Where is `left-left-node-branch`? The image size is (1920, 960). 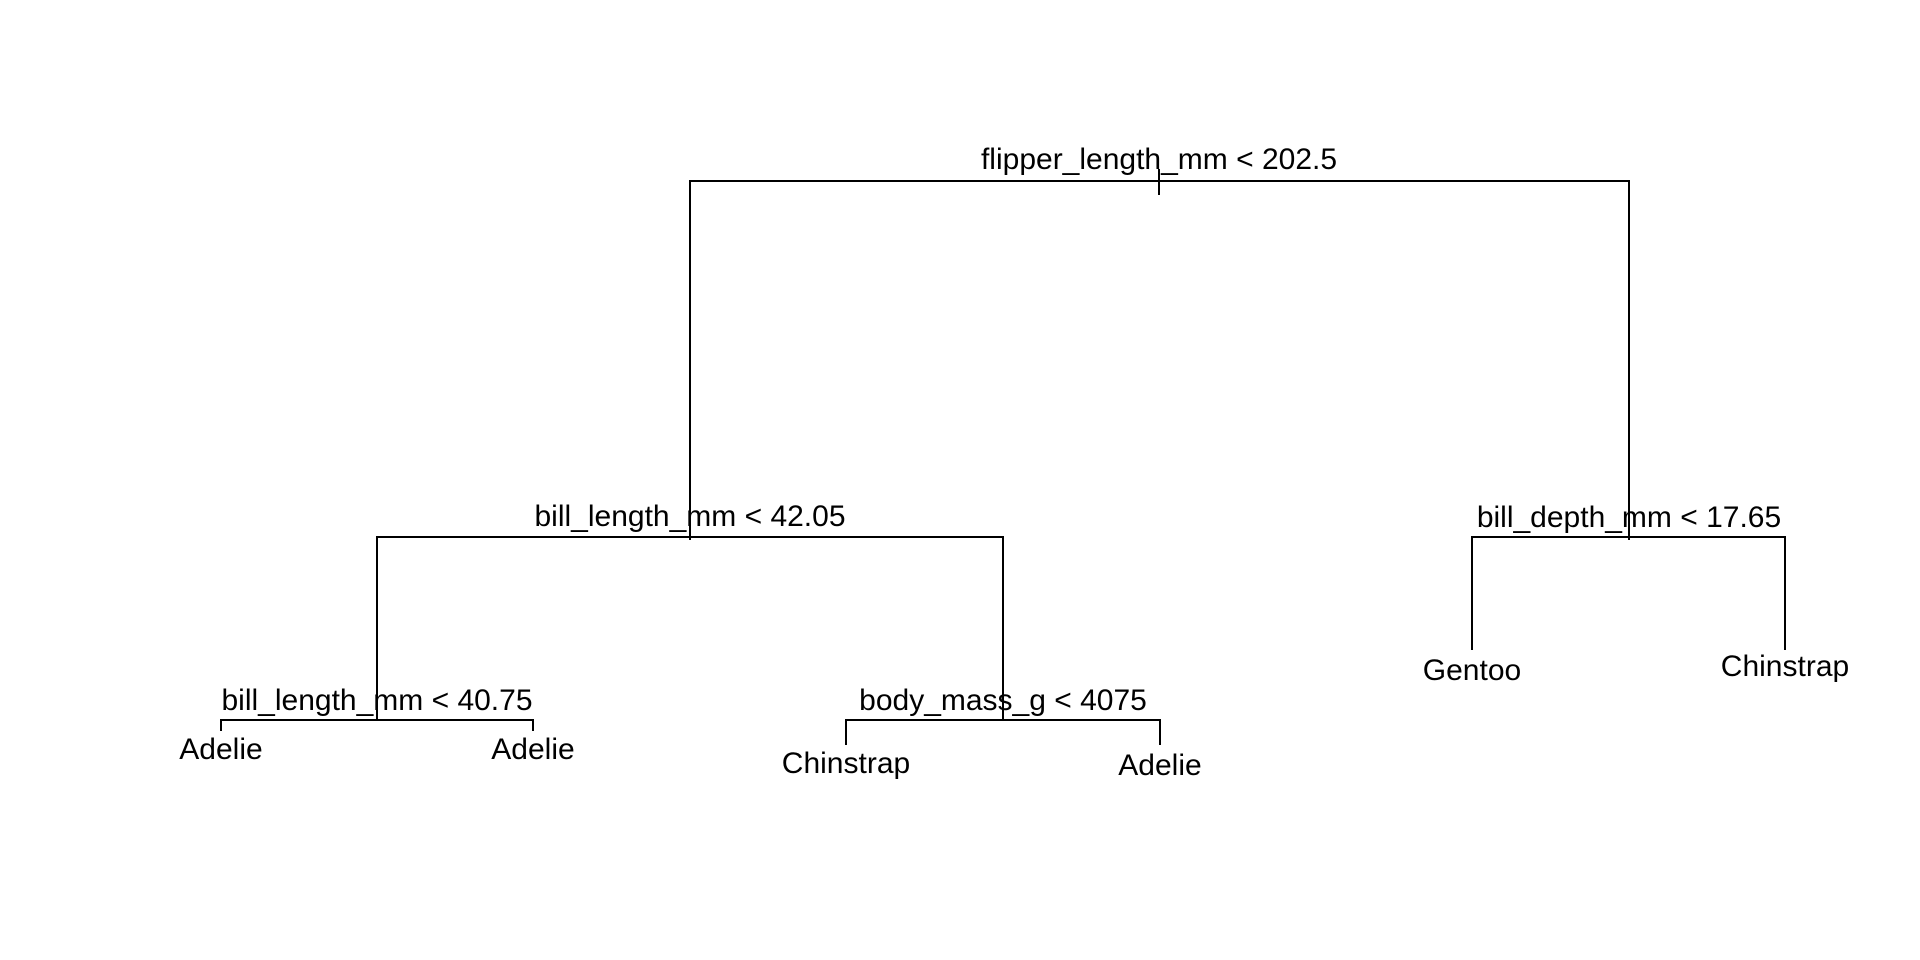 left-left-node-branch is located at coordinates (377, 725).